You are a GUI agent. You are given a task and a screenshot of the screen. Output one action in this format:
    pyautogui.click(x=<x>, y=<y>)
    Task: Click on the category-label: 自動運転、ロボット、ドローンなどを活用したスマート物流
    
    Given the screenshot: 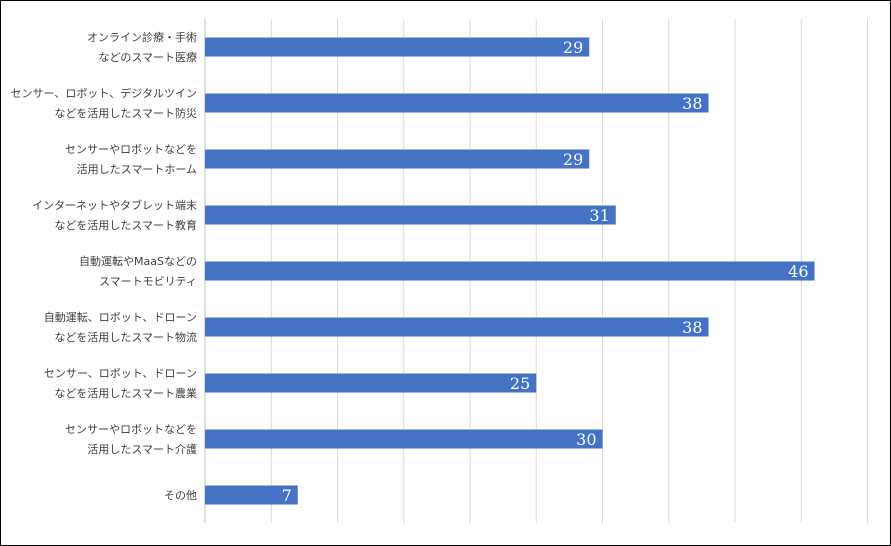 What is the action you would take?
    pyautogui.click(x=120, y=327)
    